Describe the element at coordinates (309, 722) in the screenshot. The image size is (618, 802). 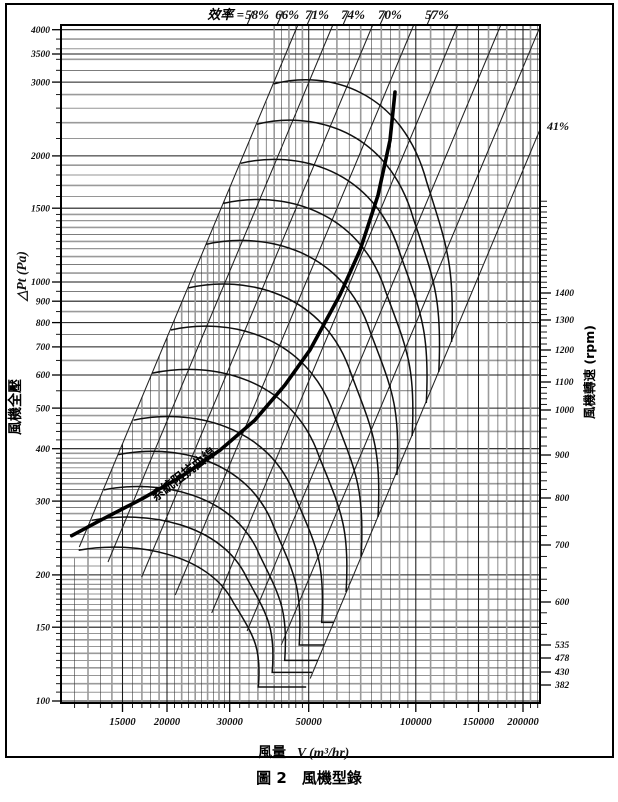
I see `x-tick-label: 50000` at that location.